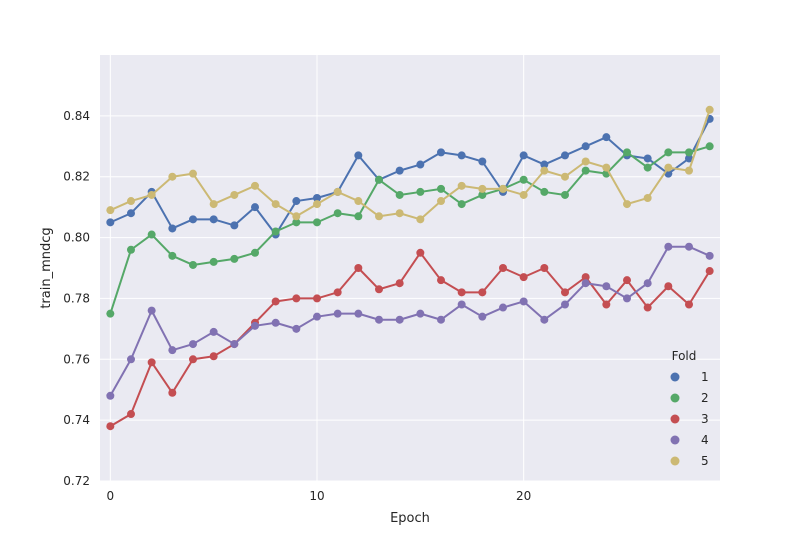 The width and height of the screenshot is (800, 550). Describe the element at coordinates (76, 177) in the screenshot. I see `y-tick-label: 0.82` at that location.